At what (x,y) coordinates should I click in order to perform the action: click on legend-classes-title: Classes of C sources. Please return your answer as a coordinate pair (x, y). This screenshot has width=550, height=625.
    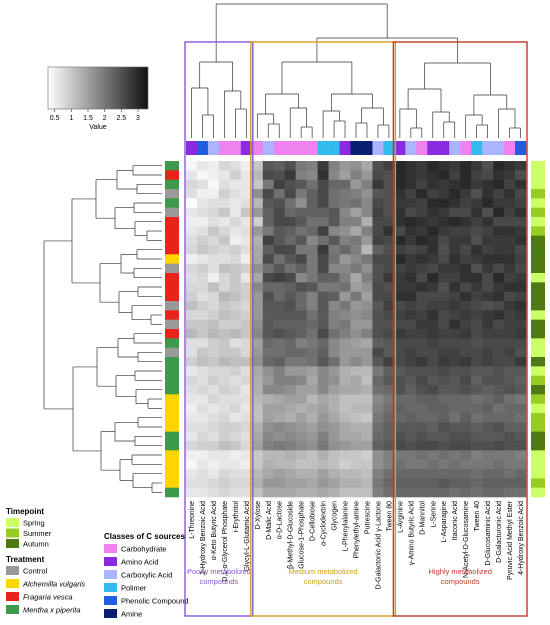
    Looking at the image, I should click on (144, 536).